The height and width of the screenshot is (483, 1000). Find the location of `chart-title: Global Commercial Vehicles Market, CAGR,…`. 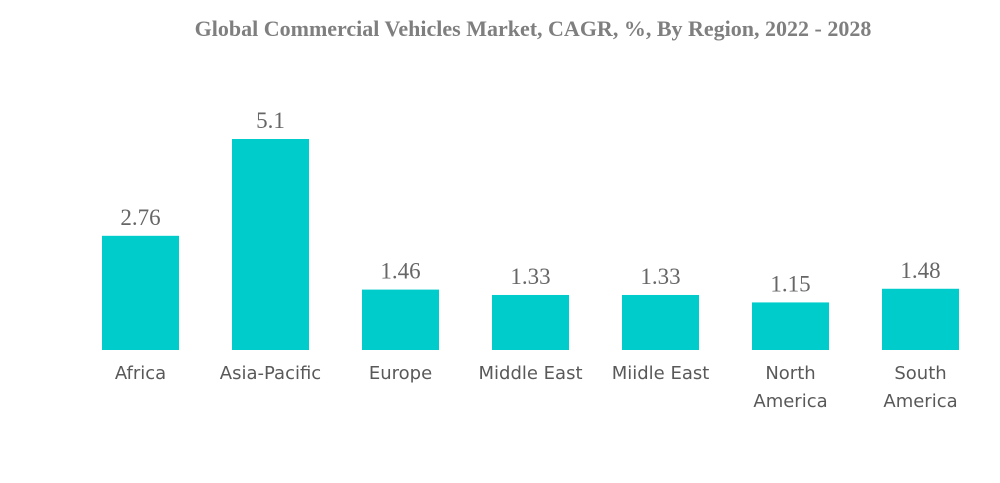

chart-title: Global Commercial Vehicles Market, CAGR,… is located at coordinates (533, 28).